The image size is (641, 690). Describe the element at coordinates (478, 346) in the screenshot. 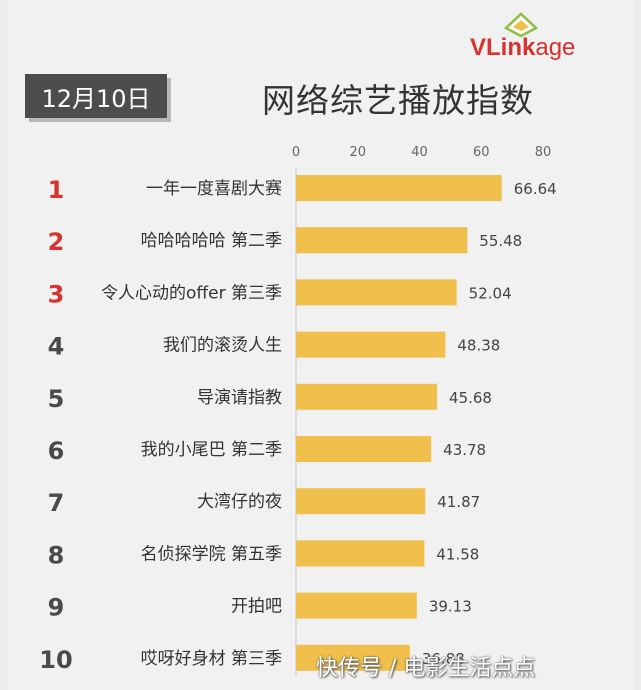

I see `value-label: 48.38` at that location.